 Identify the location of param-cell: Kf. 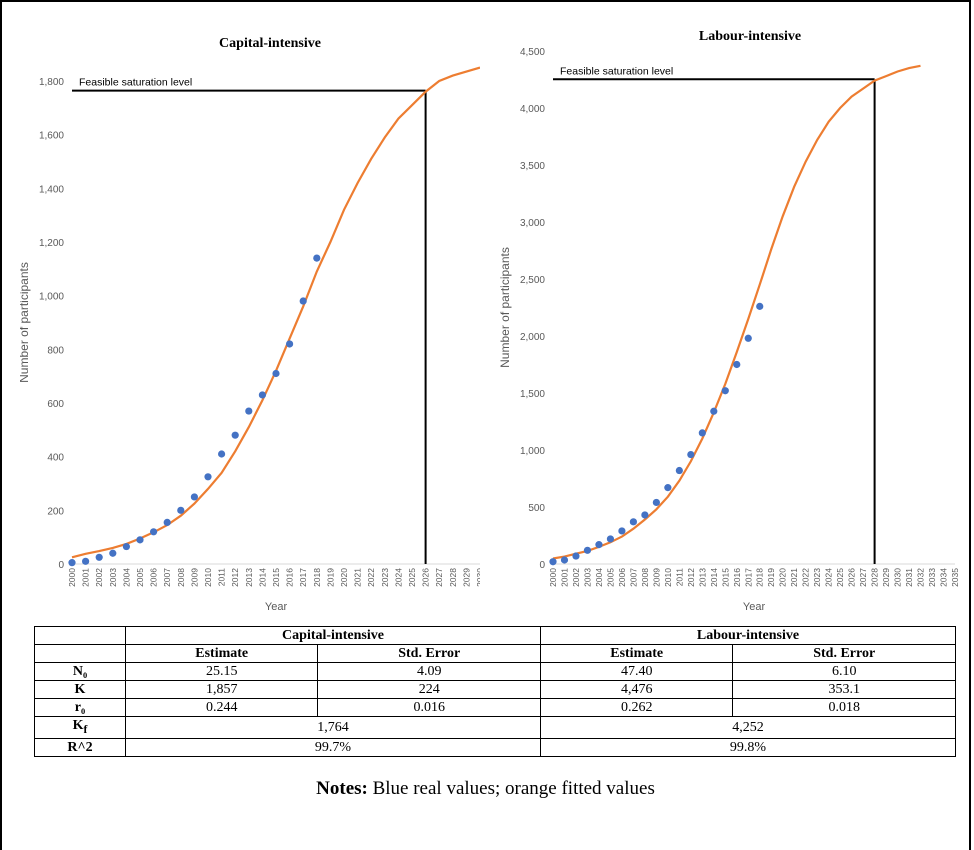
(80, 727).